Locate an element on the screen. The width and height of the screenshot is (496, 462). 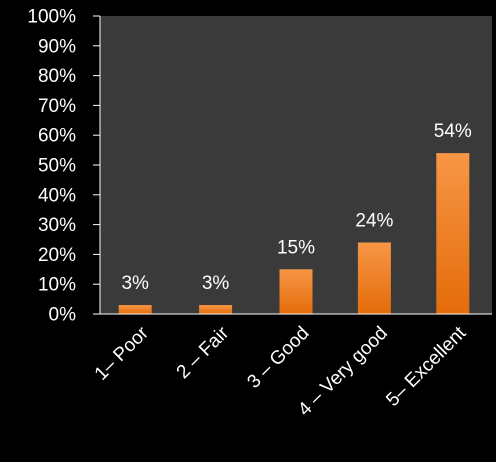
y-tick-label: 80% is located at coordinates (57, 76).